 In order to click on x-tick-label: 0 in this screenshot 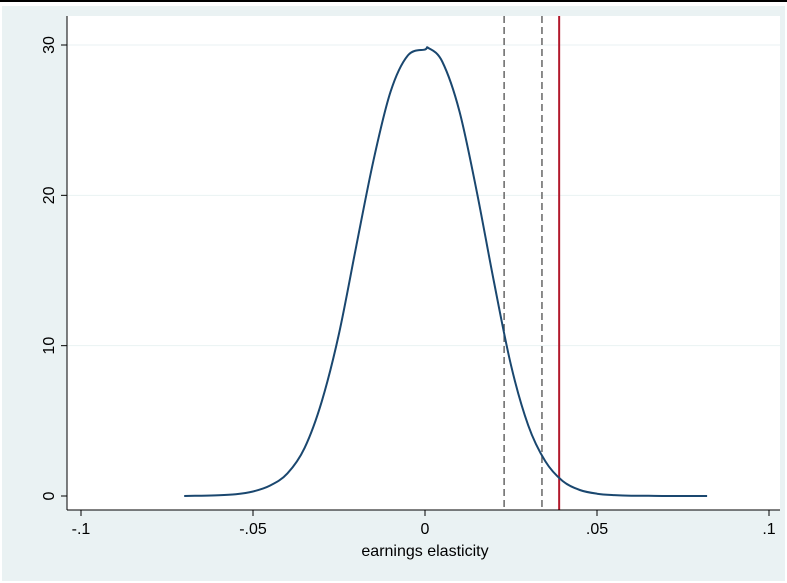, I will do `click(425, 529)`.